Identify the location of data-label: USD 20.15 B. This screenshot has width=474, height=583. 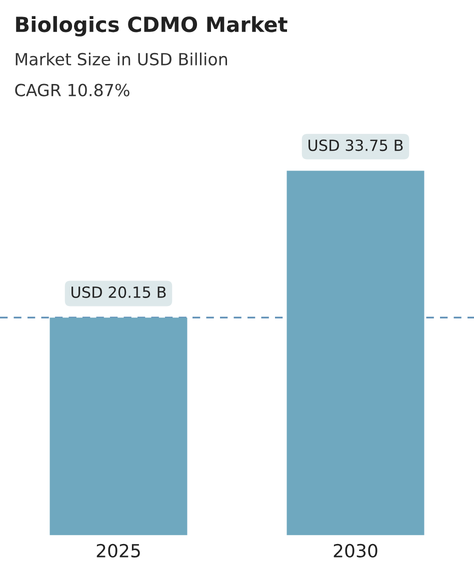
(119, 292).